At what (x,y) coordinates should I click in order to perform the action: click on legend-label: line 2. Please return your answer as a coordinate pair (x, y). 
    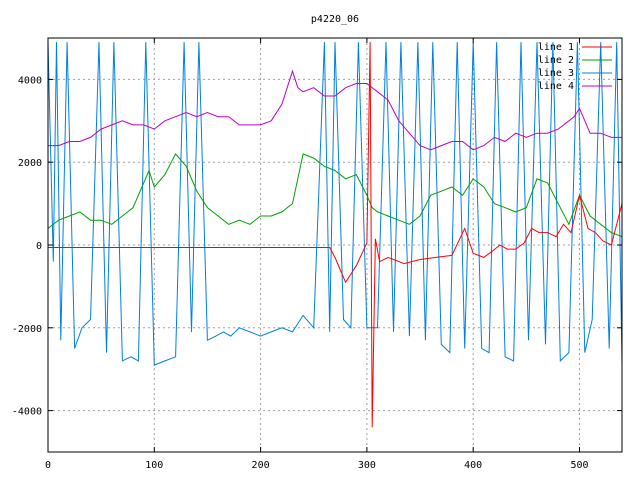
    Looking at the image, I should click on (556, 60).